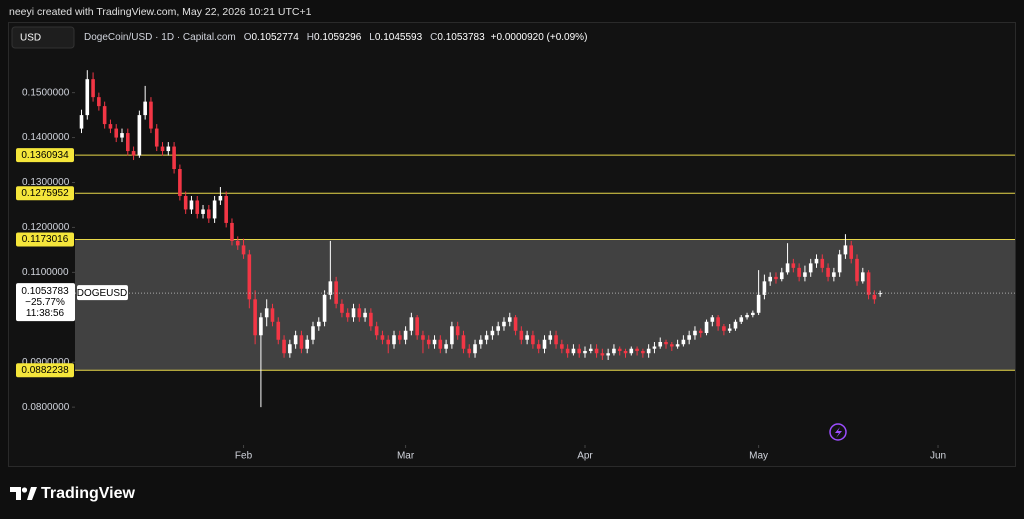 This screenshot has height=519, width=1024. Describe the element at coordinates (45, 302) in the screenshot. I see `last-price-tag` at that location.